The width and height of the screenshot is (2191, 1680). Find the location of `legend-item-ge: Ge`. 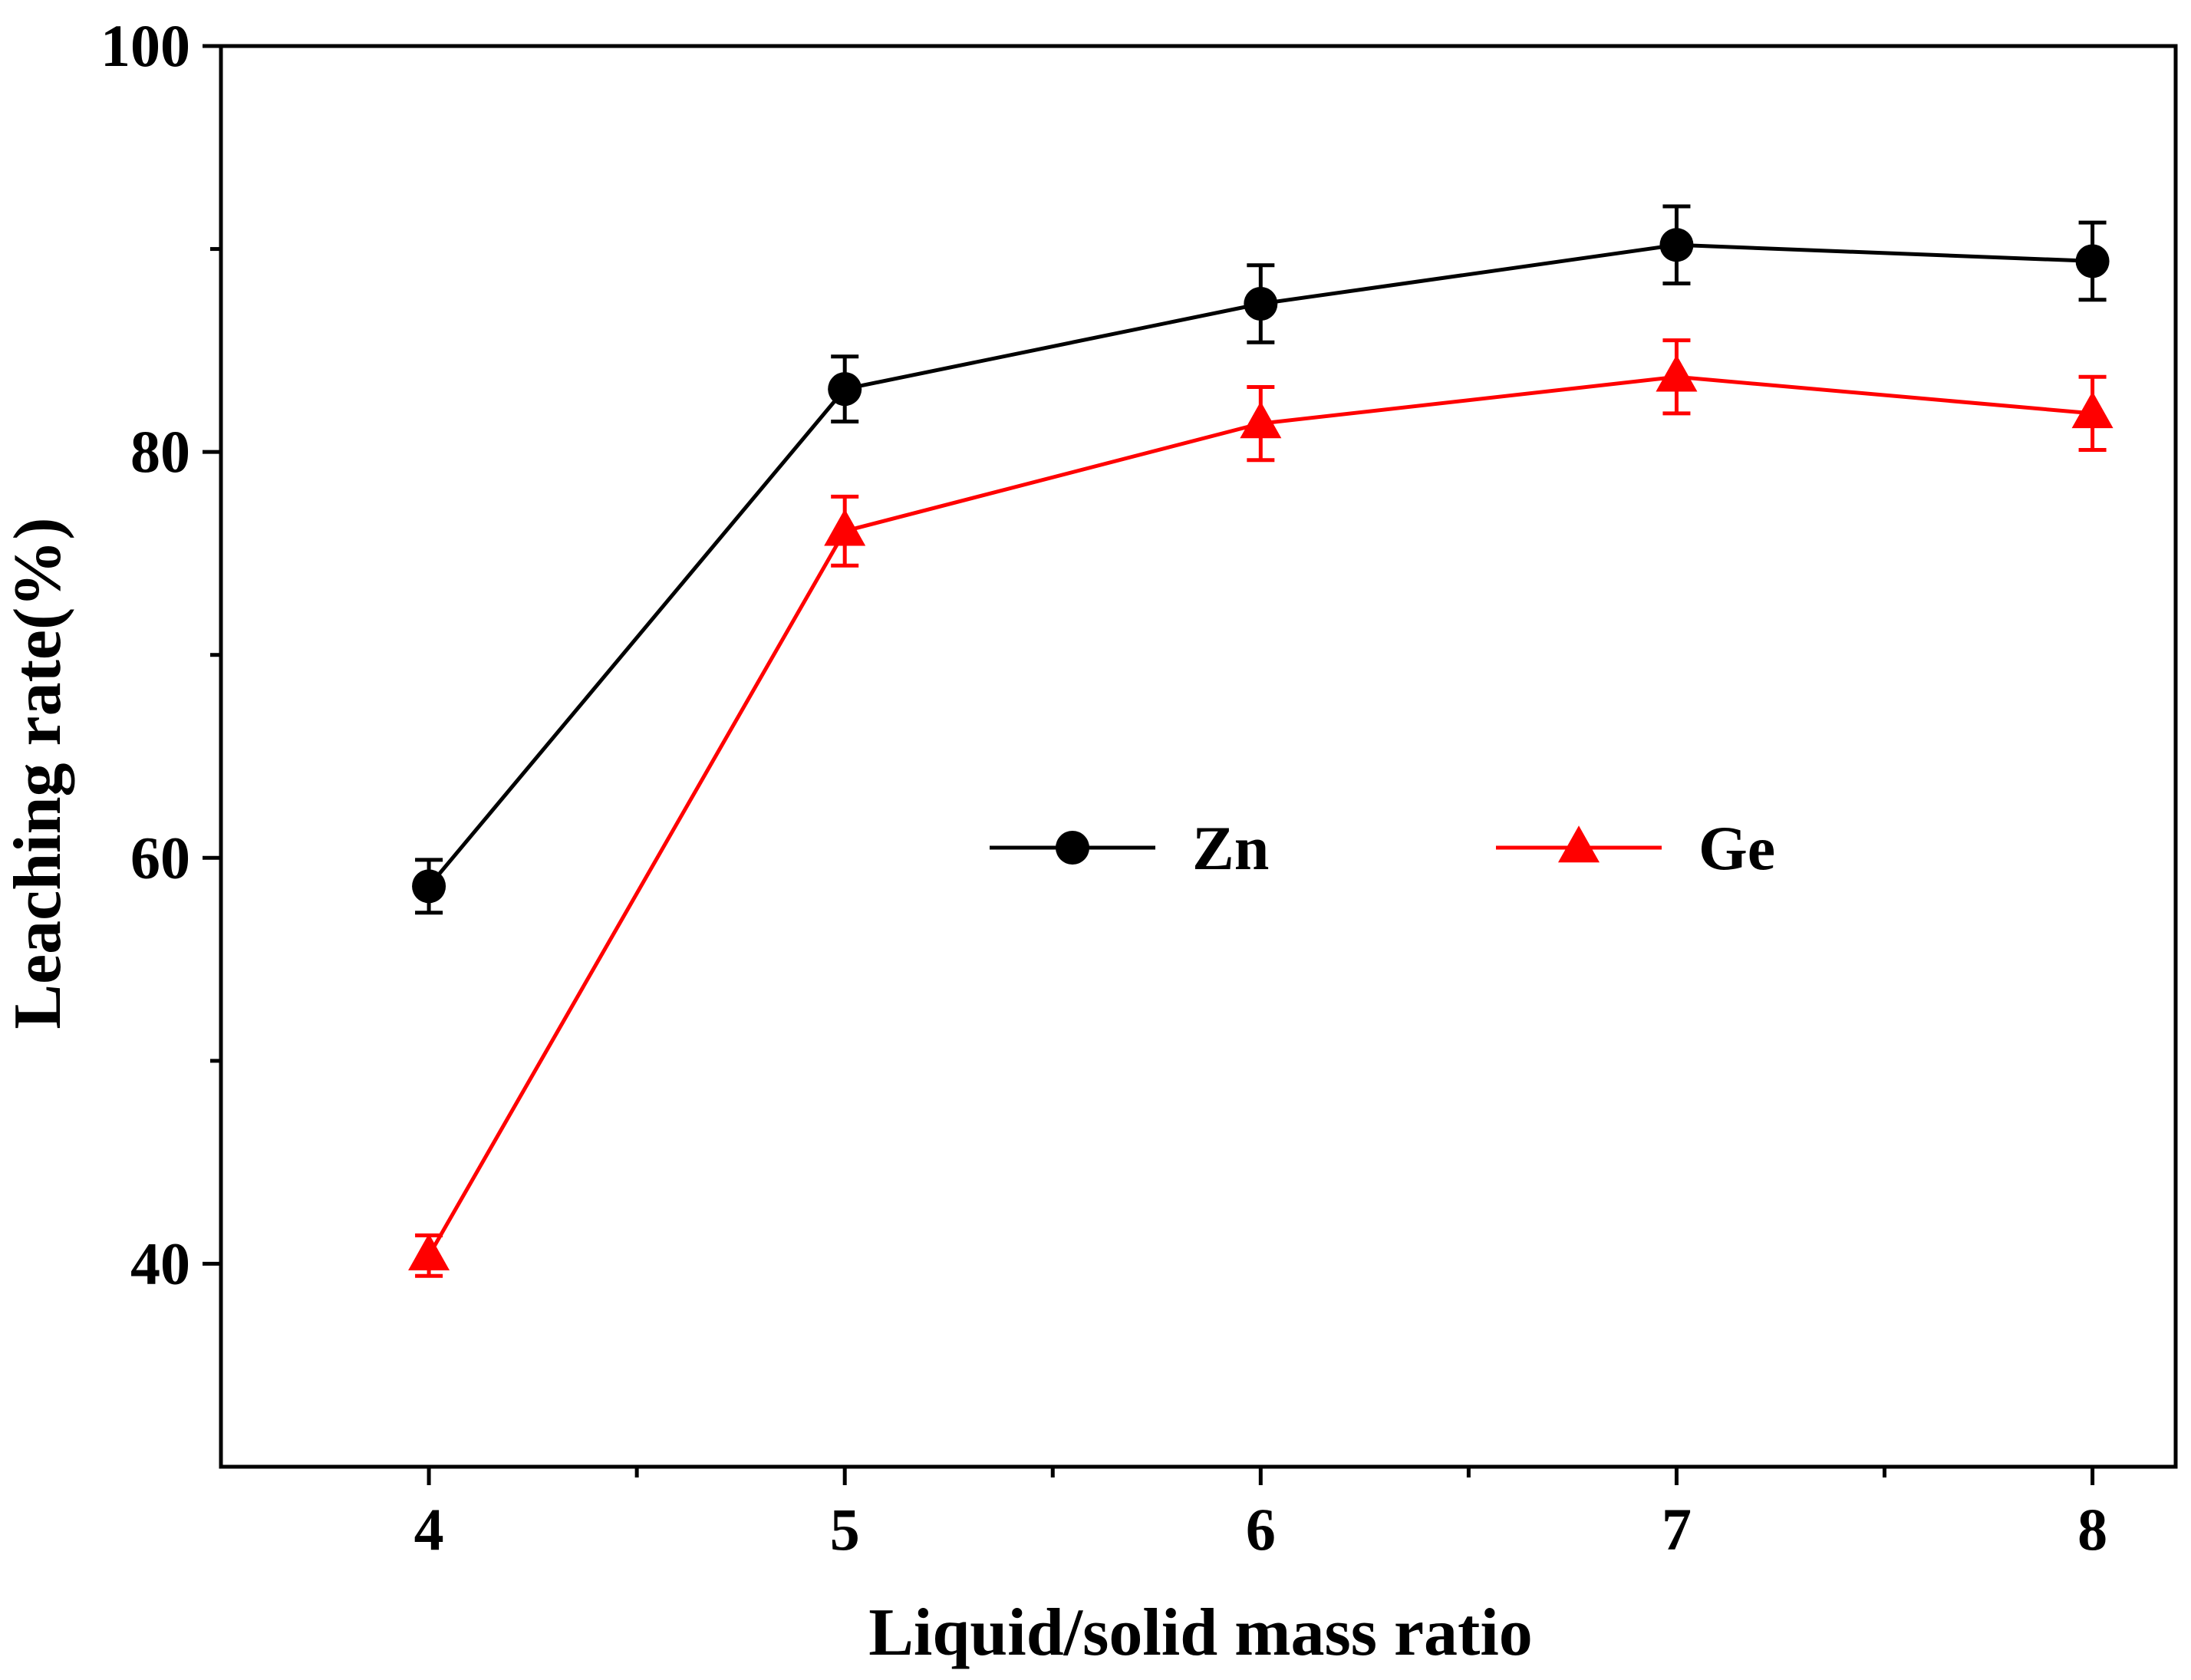

legend-item-ge: Ge is located at coordinates (1636, 848).